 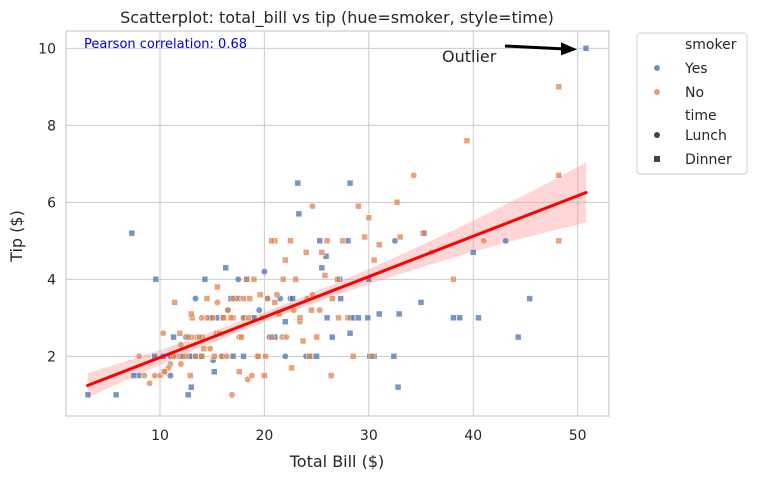 What do you see at coordinates (711, 45) in the screenshot?
I see `legend-hue-title: smoker` at bounding box center [711, 45].